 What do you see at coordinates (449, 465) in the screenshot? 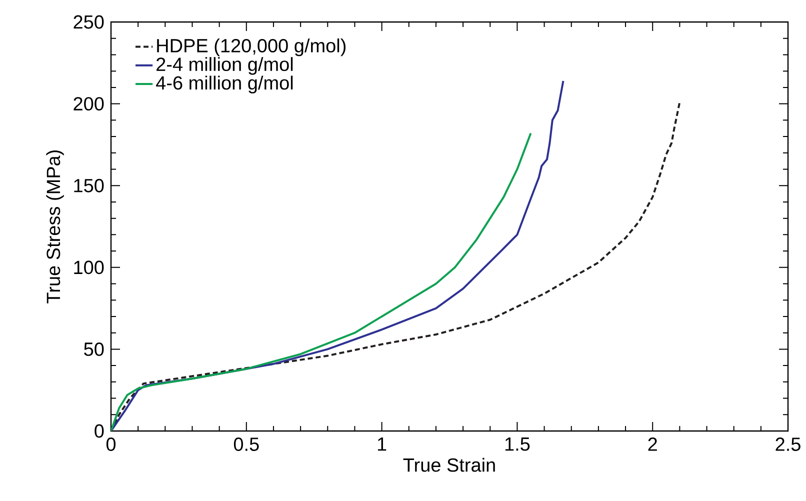
I see `x-axis-title: True Strain` at bounding box center [449, 465].